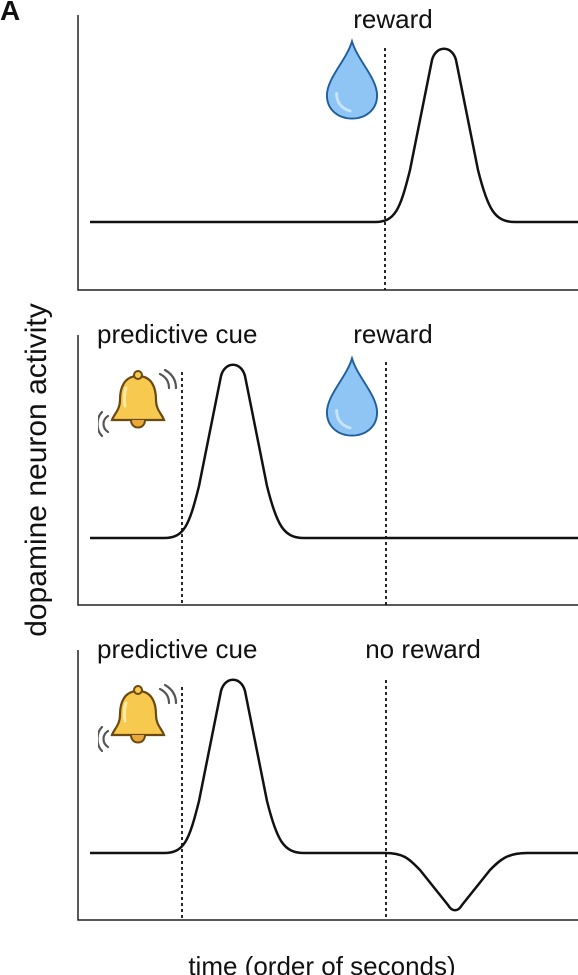 This screenshot has height=975, width=578. Describe the element at coordinates (321, 963) in the screenshot. I see `x-axis-label: time (order of seconds)` at that location.